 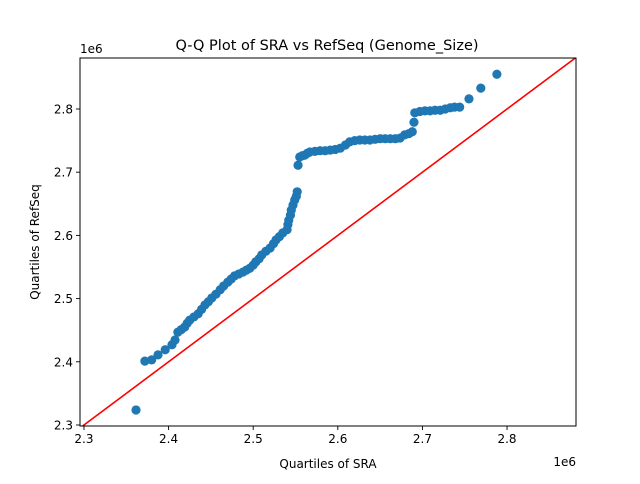 I want to click on x-tick-label: 2.4, so click(x=168, y=439).